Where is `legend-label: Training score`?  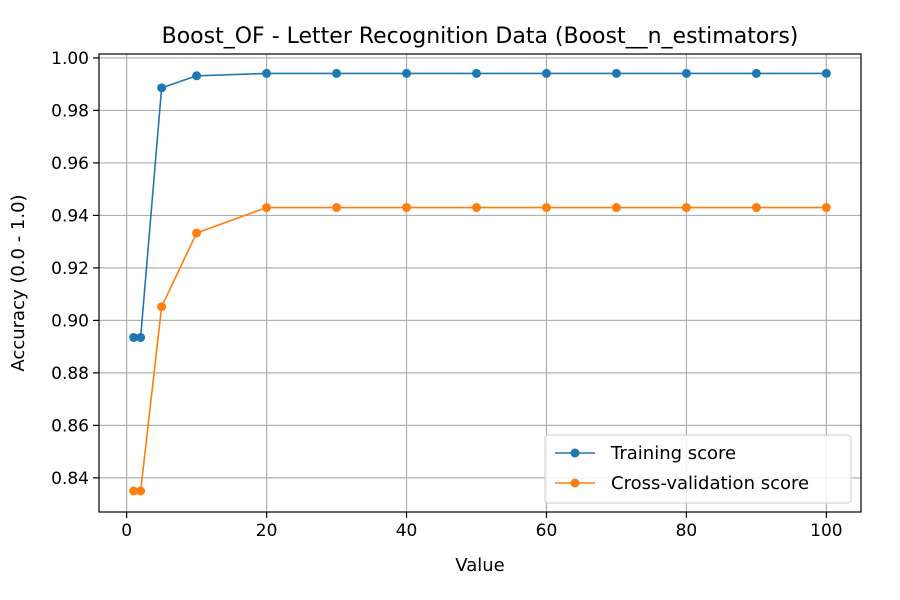
legend-label: Training score is located at coordinates (673, 453).